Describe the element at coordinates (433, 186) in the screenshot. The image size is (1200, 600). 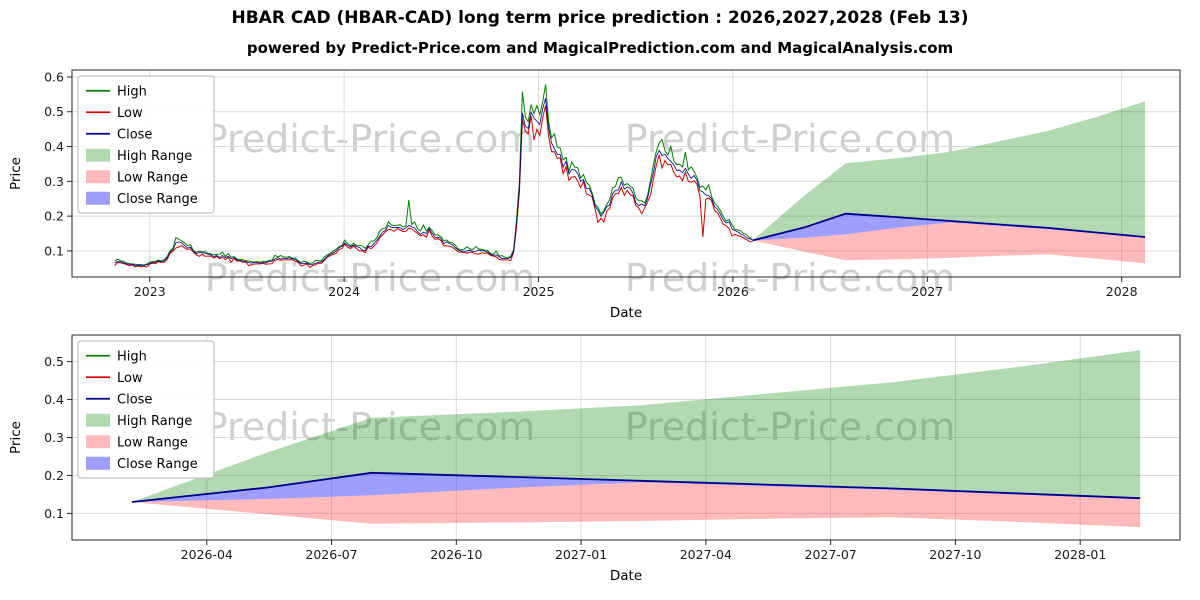
I see `low-line` at that location.